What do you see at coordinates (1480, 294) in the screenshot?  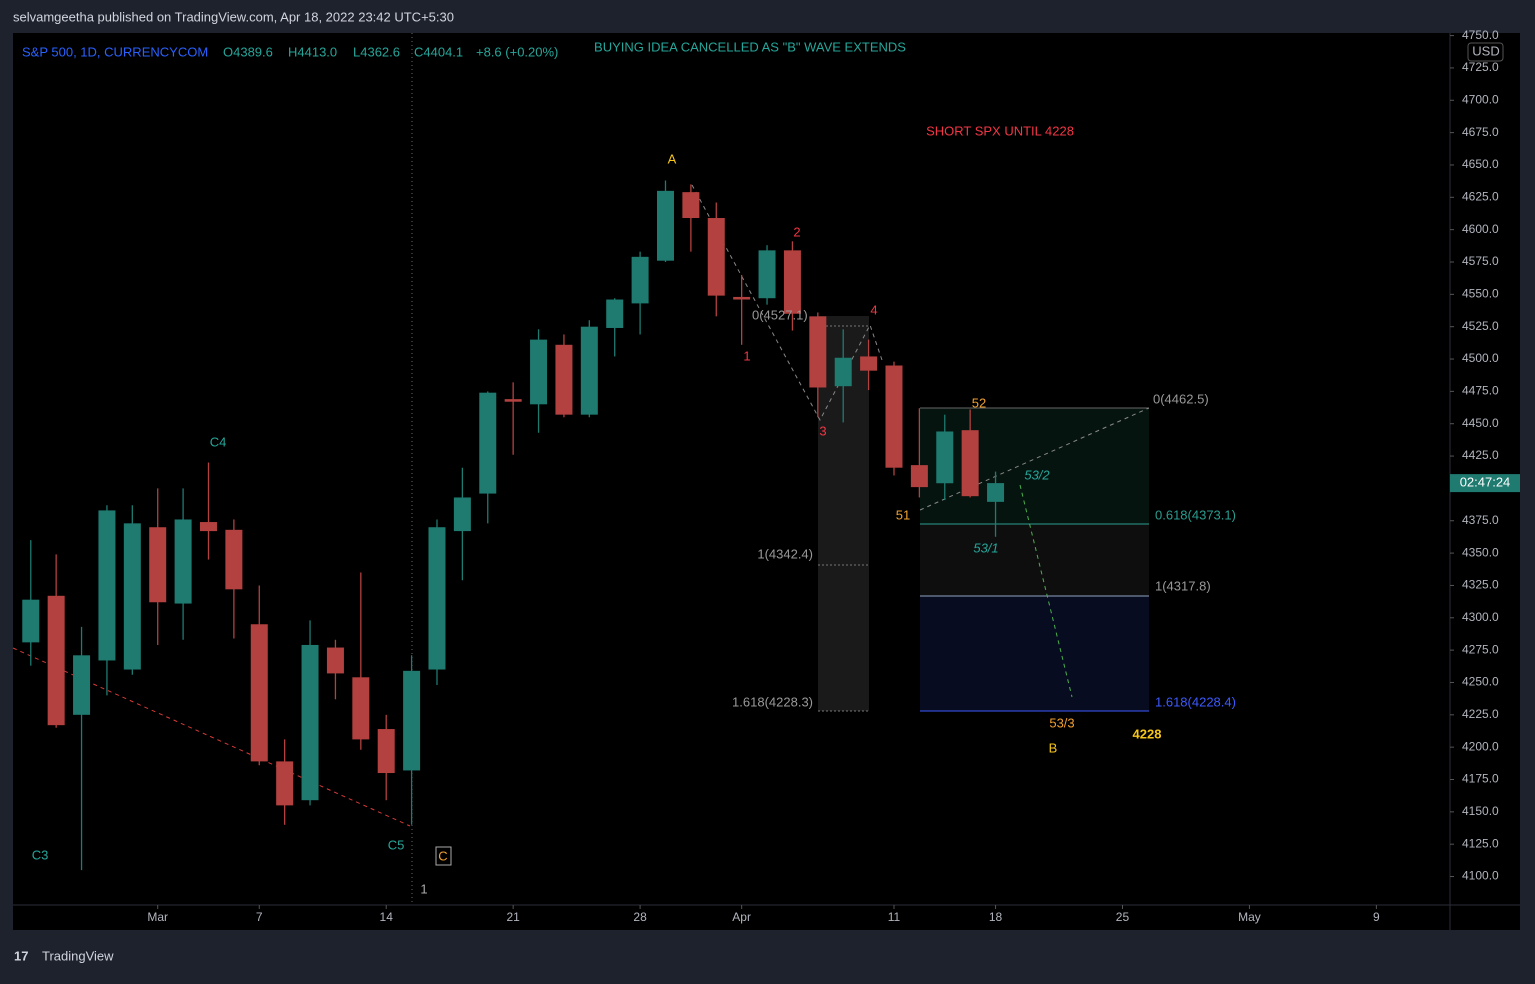 I see `y-tick-label: 4550.0` at bounding box center [1480, 294].